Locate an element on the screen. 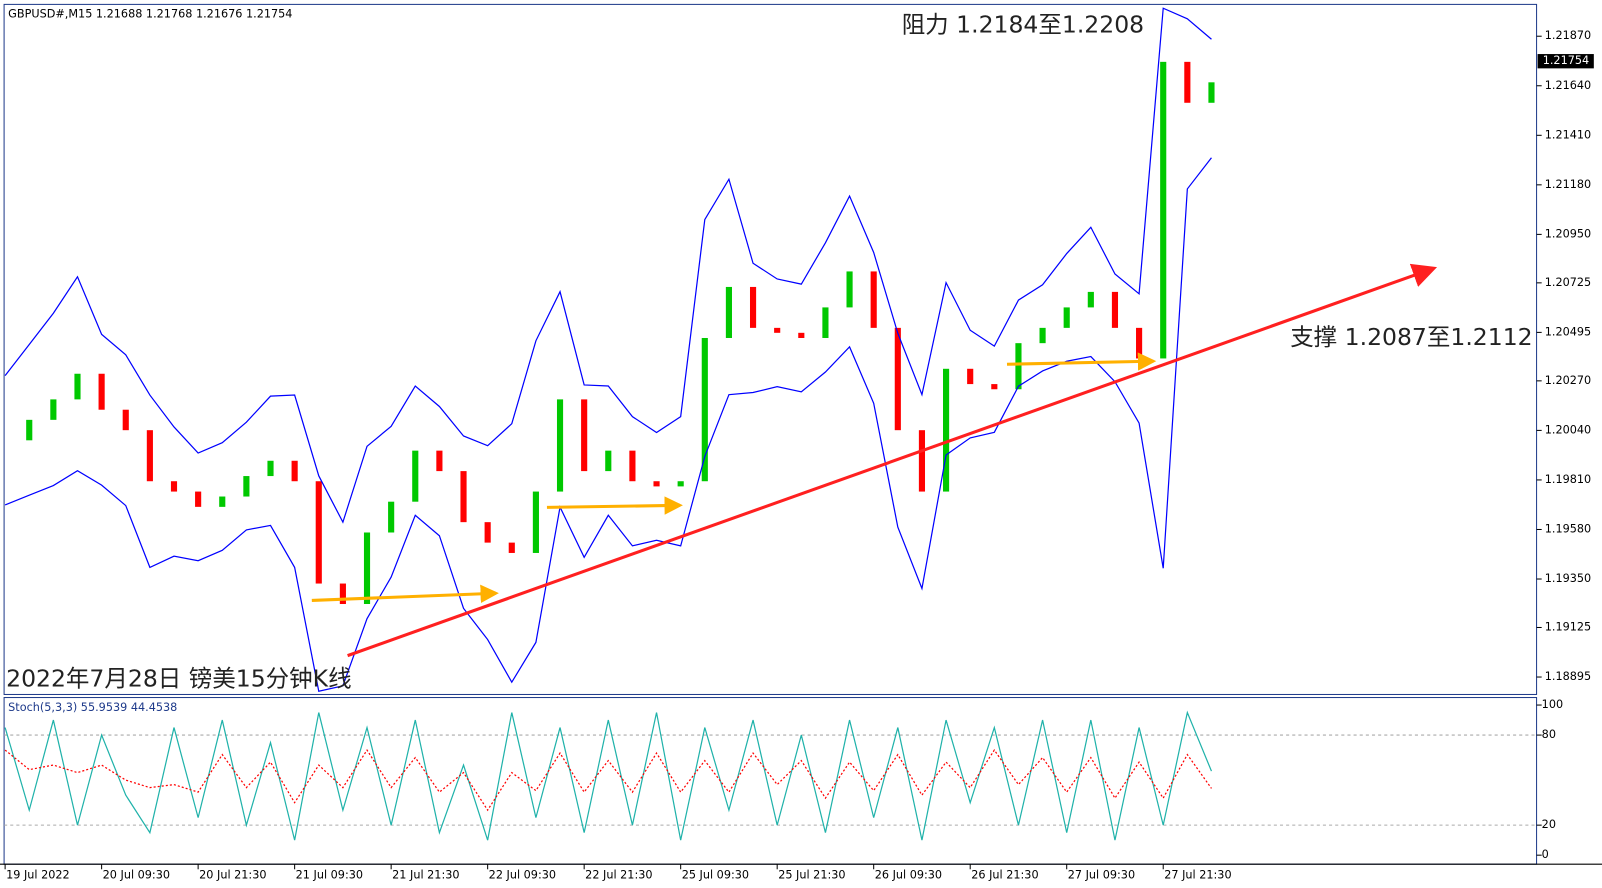  x-tick-label: 26 Jul 21:30 is located at coordinates (1004, 874).